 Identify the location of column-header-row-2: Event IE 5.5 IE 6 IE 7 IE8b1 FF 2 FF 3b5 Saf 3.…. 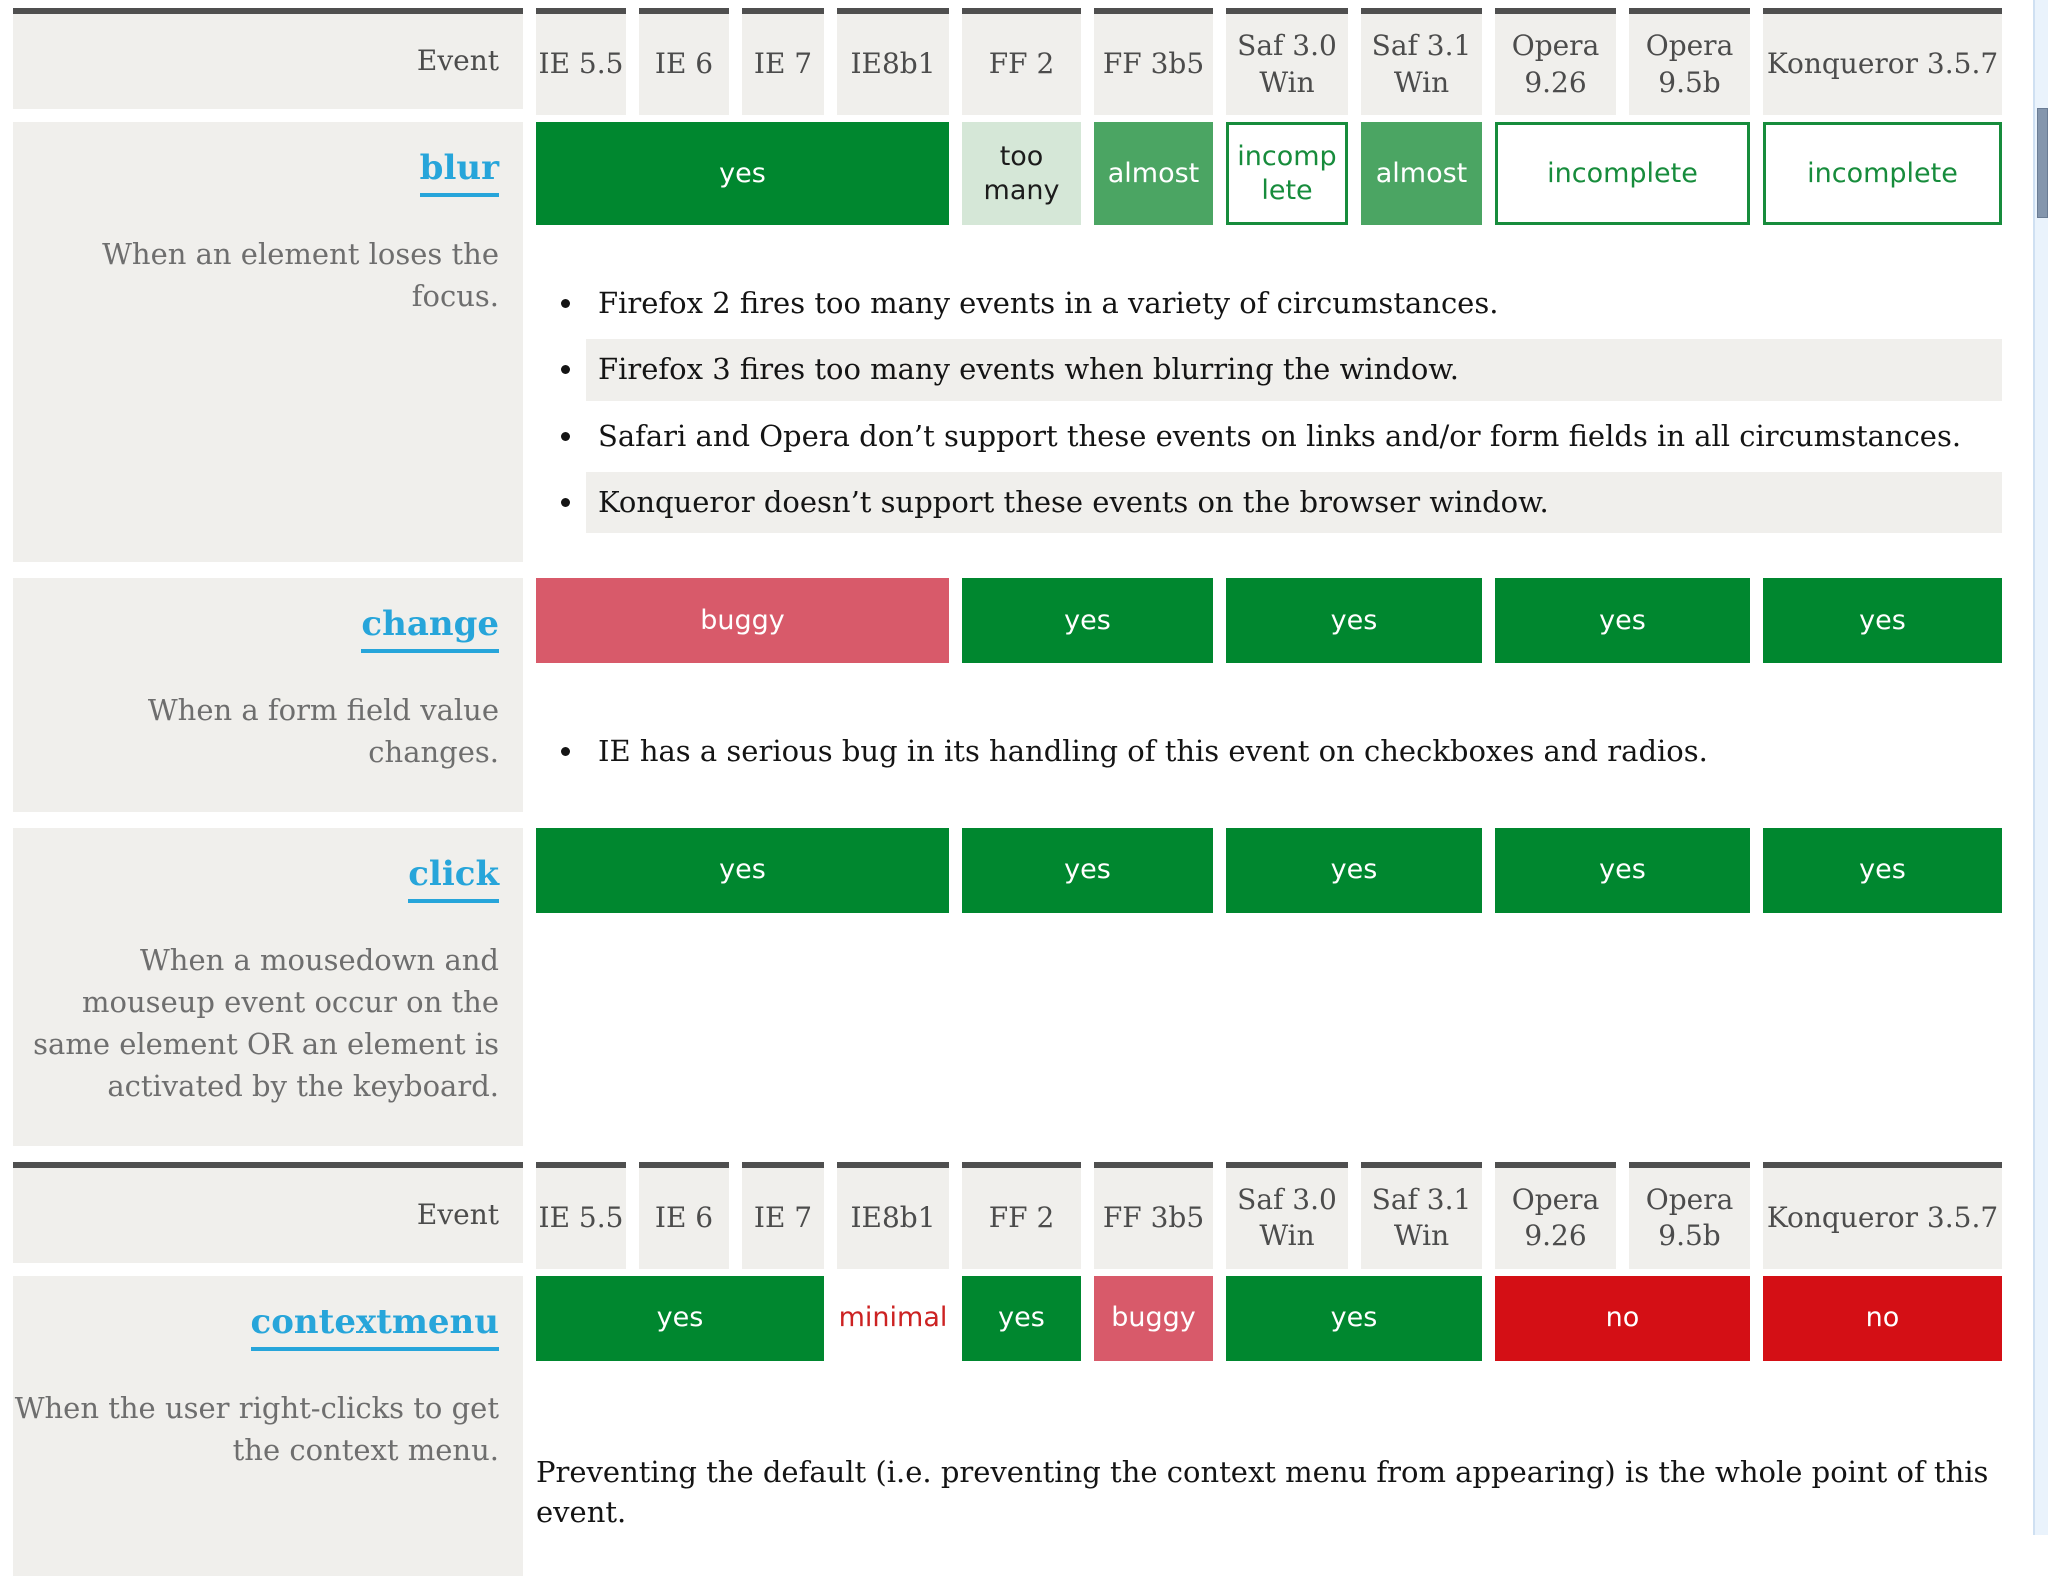
(1014, 1215).